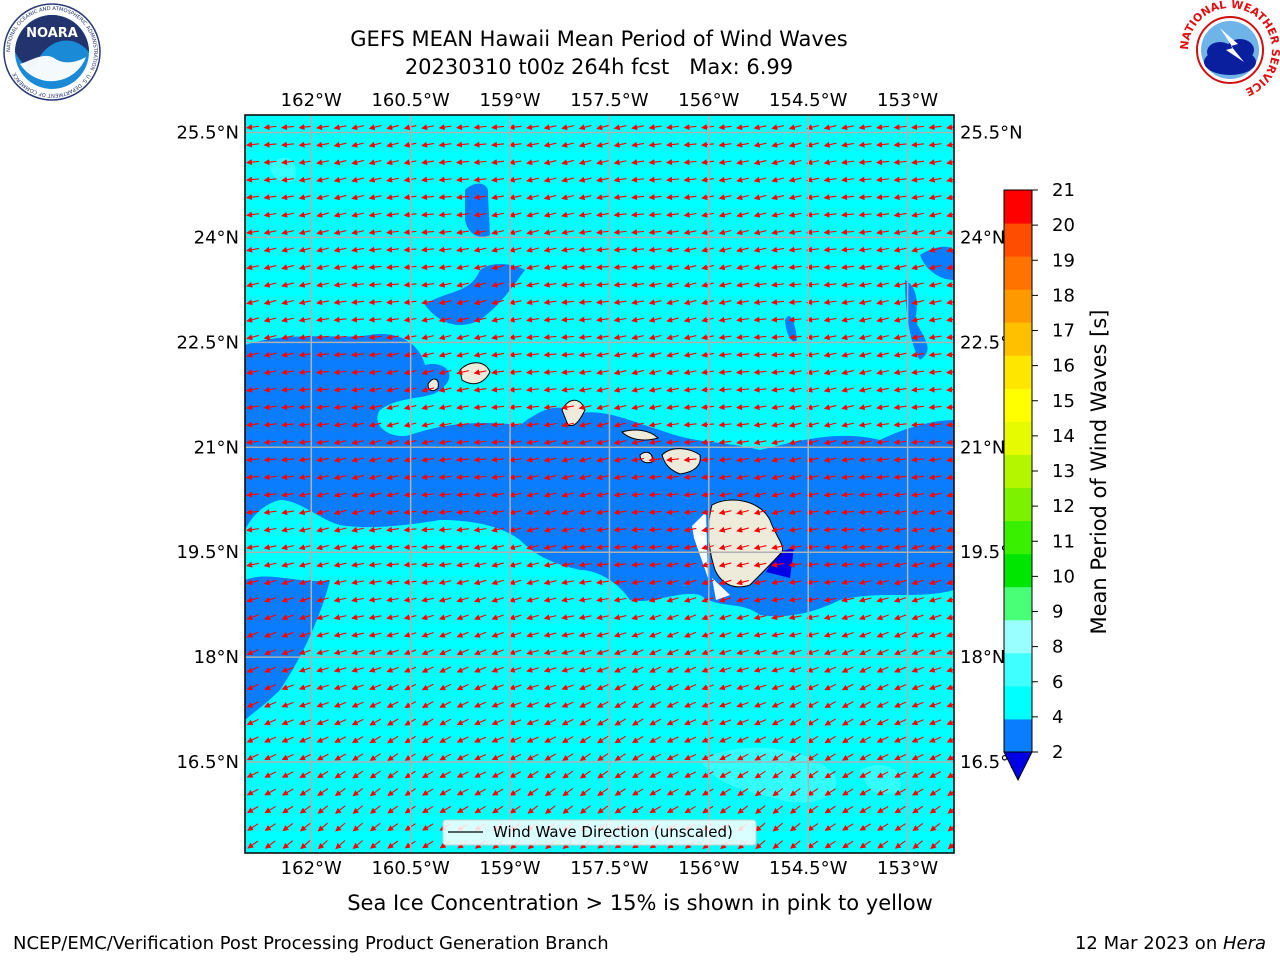 The width and height of the screenshot is (1280, 960). What do you see at coordinates (982, 447) in the screenshot?
I see `lat-label-right: 21°N` at bounding box center [982, 447].